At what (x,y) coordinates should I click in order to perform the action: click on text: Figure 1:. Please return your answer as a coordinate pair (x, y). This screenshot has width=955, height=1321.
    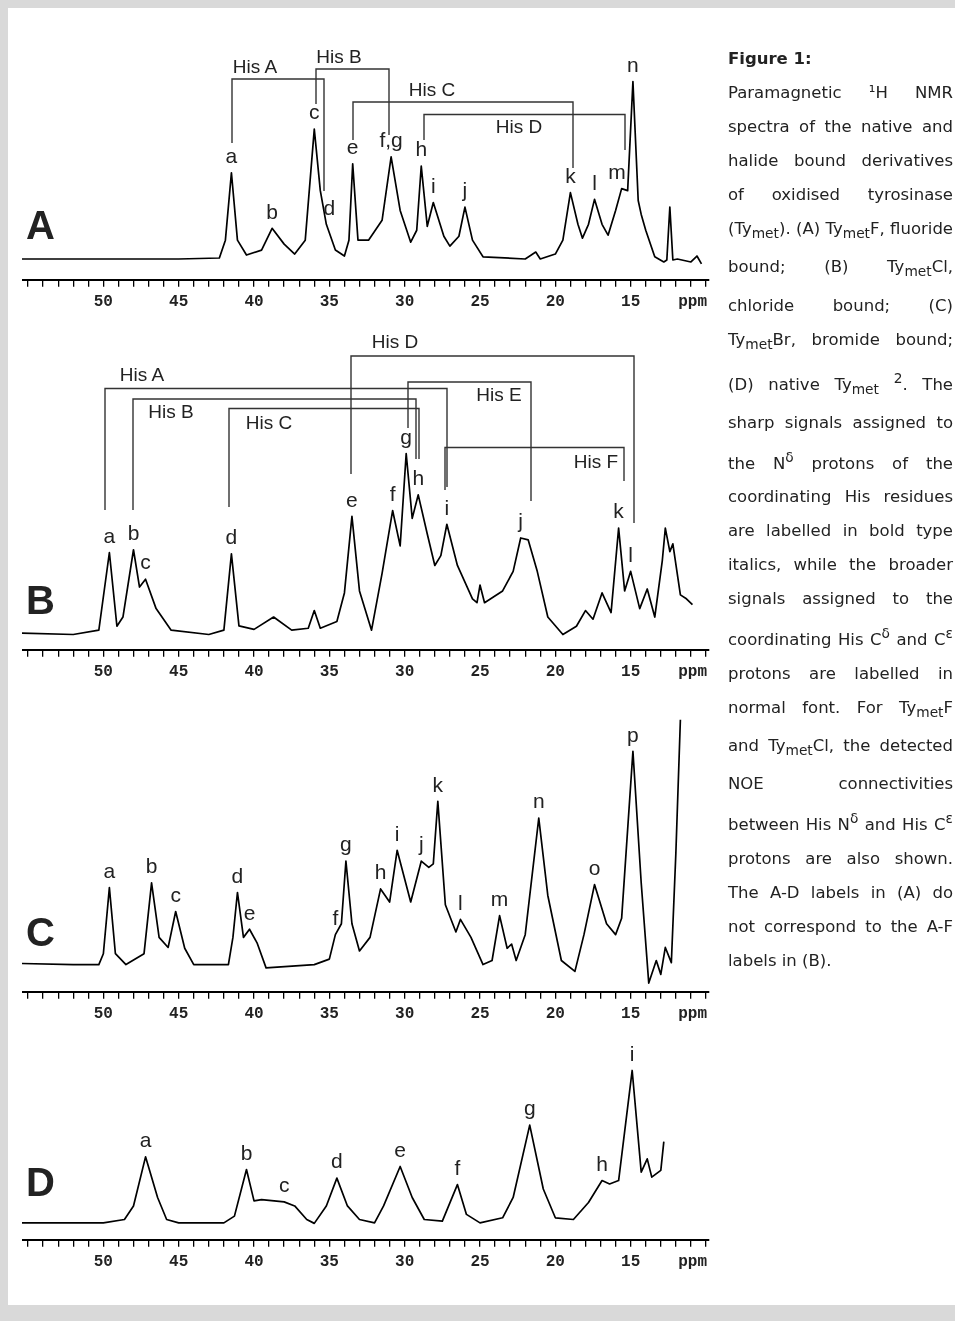
    Looking at the image, I should click on (770, 59).